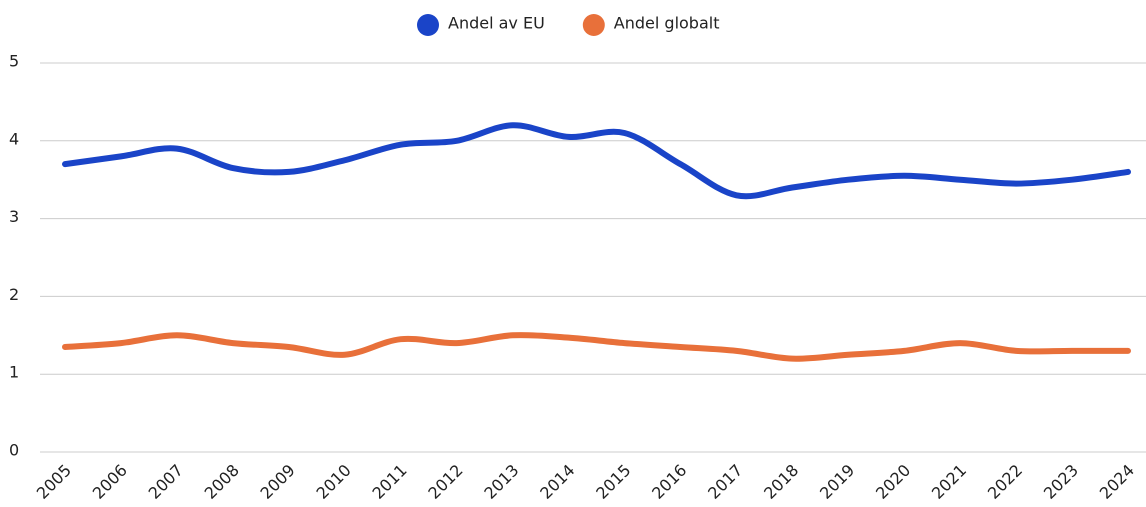 This screenshot has height=507, width=1146. What do you see at coordinates (14, 216) in the screenshot?
I see `y-tick-label: 3` at bounding box center [14, 216].